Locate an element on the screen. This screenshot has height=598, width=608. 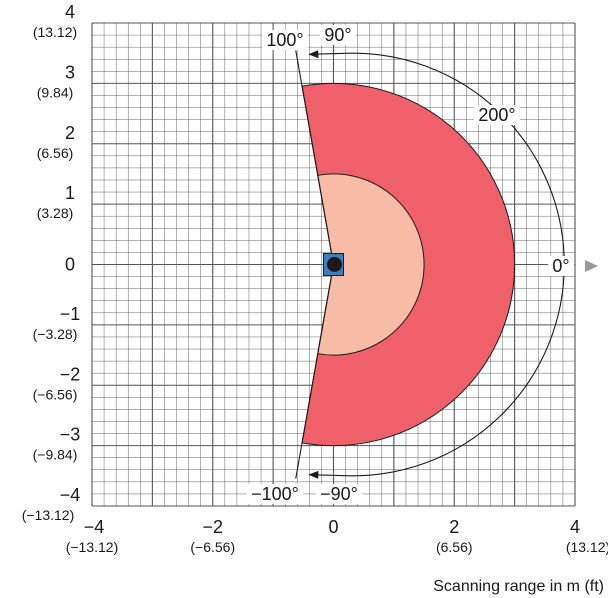
y-tick-label: 1 is located at coordinates (70, 193).